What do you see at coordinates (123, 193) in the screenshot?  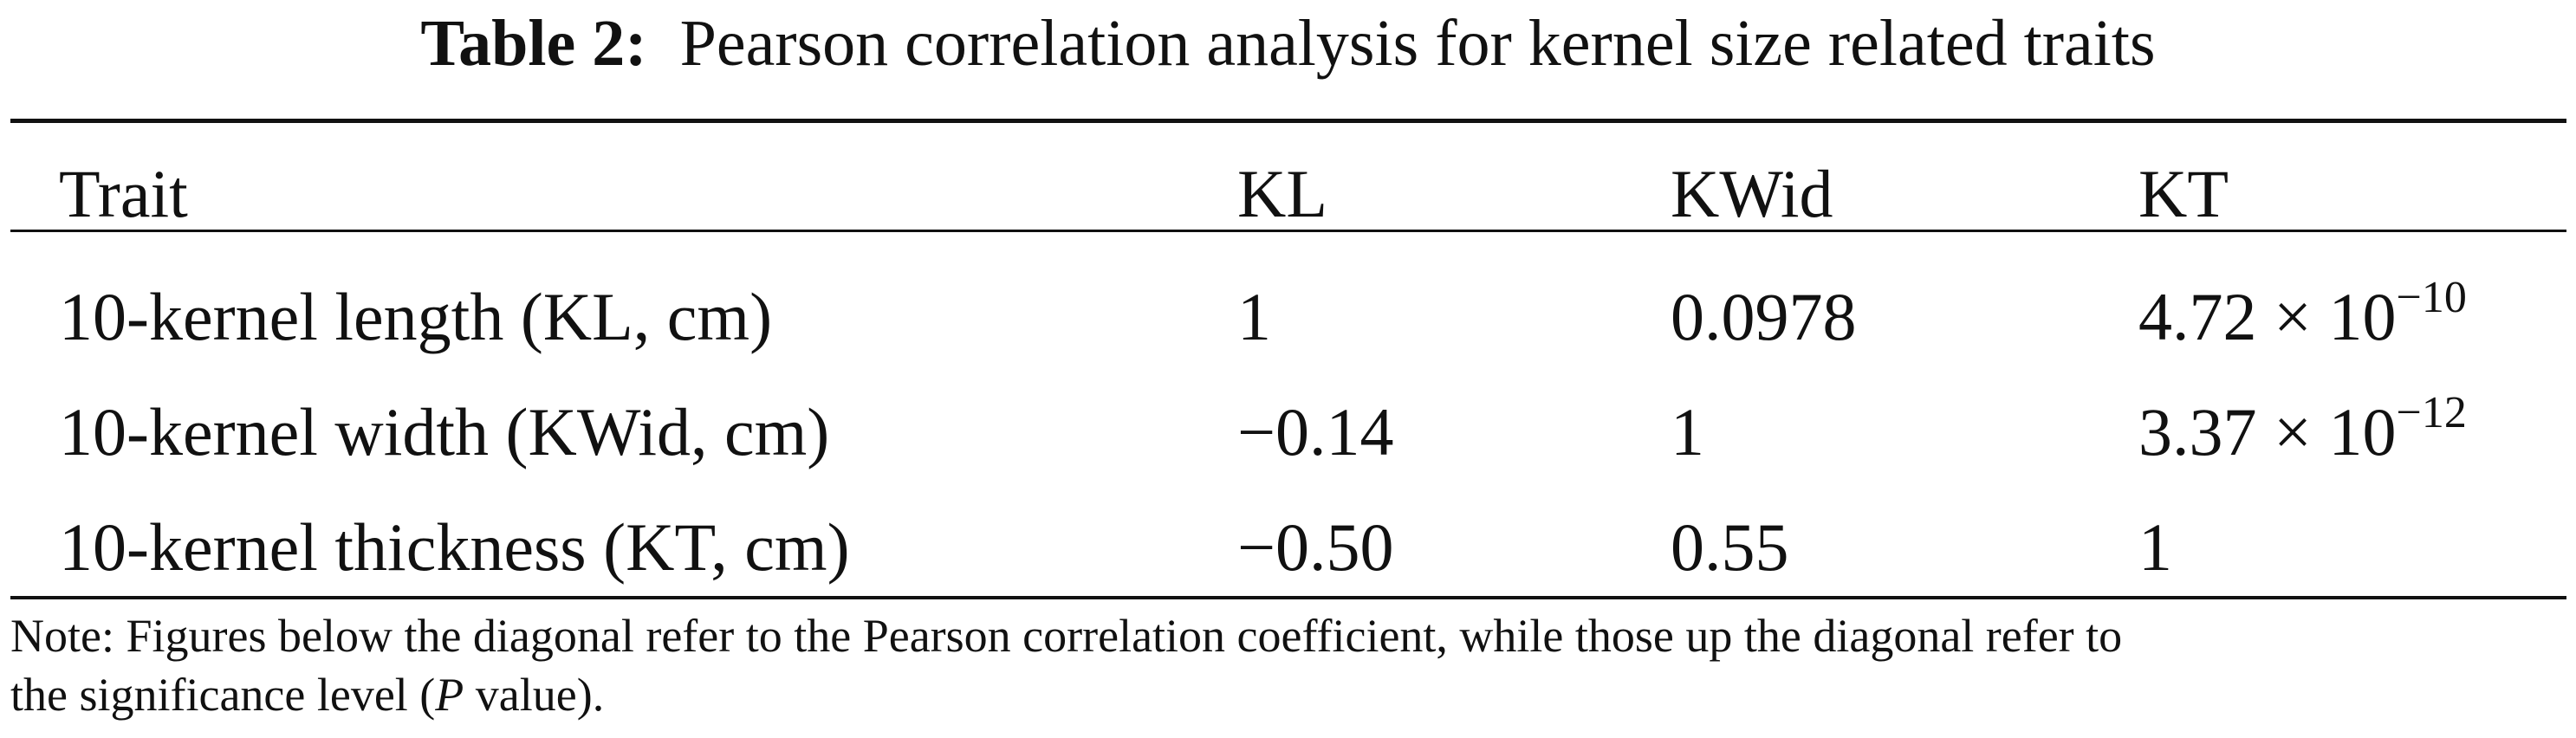 I see `header-trait: Trait` at bounding box center [123, 193].